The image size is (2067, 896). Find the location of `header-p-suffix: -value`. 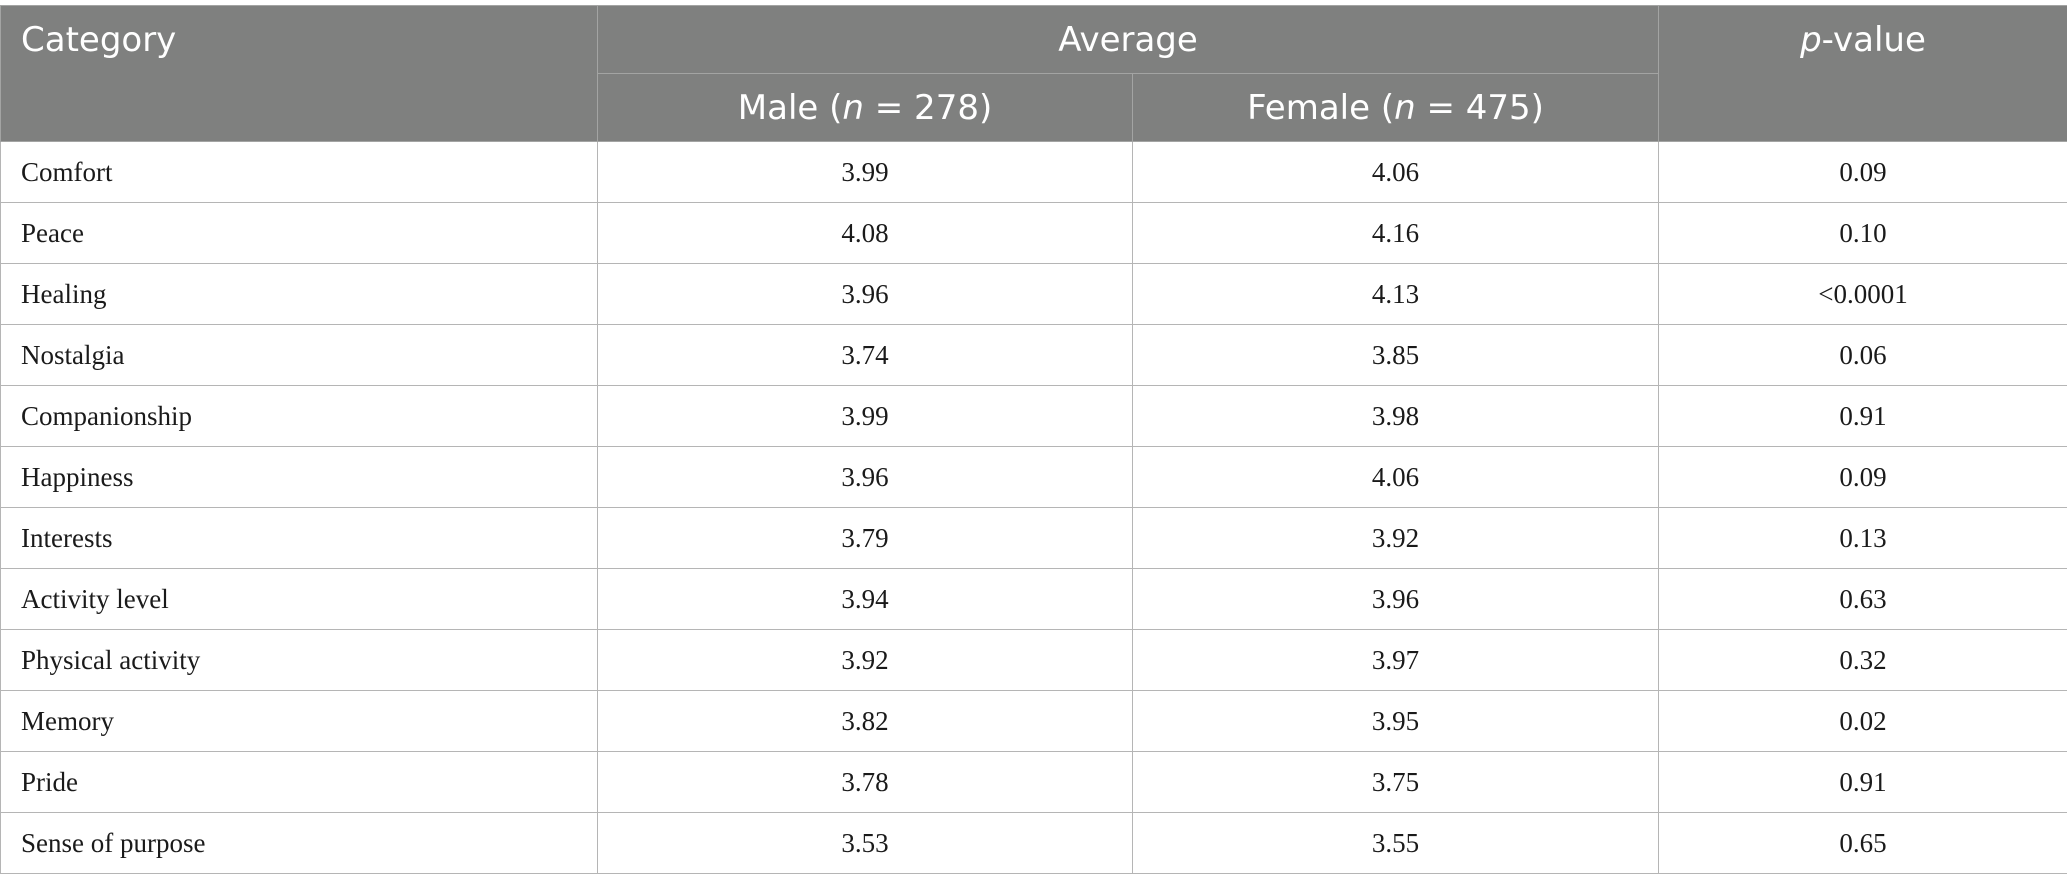

header-p-suffix: -value is located at coordinates (1873, 40).